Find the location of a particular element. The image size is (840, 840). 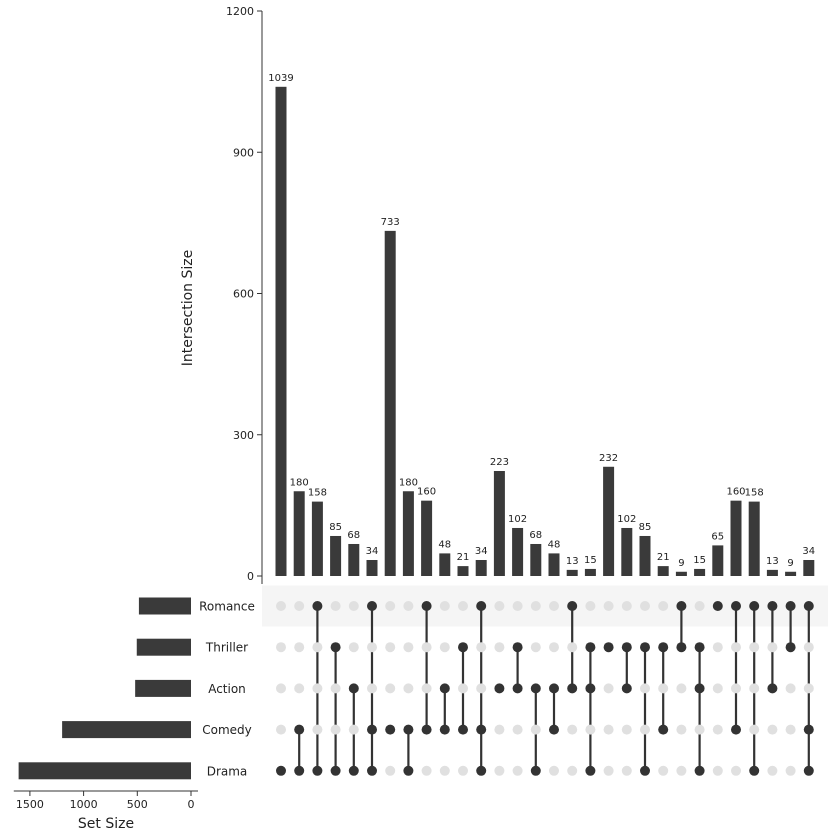

set-name-comedy: Comedy is located at coordinates (227, 730).